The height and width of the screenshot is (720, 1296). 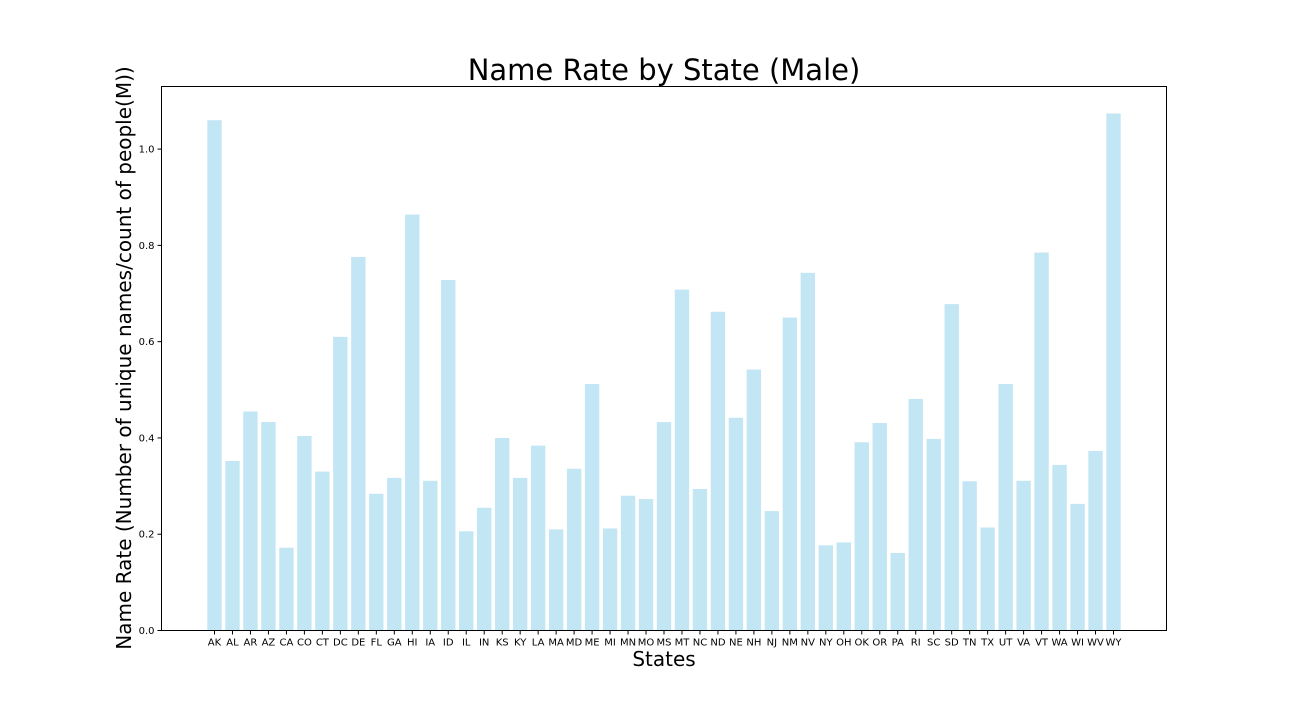 I want to click on x-tick-label: WA, so click(x=1059, y=643).